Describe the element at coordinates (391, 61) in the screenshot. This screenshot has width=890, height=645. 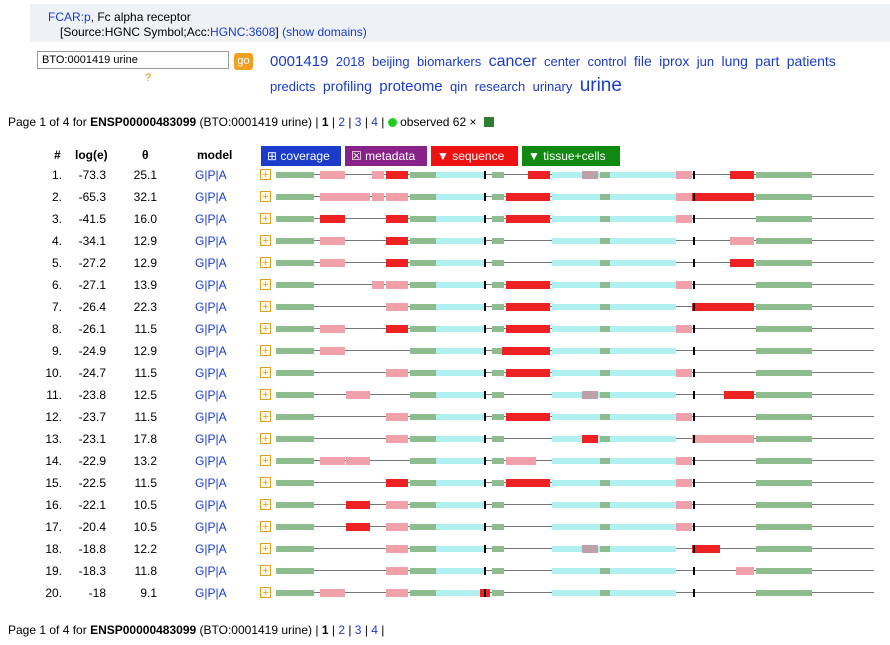
I see `tag-cloud-word: beijing` at that location.